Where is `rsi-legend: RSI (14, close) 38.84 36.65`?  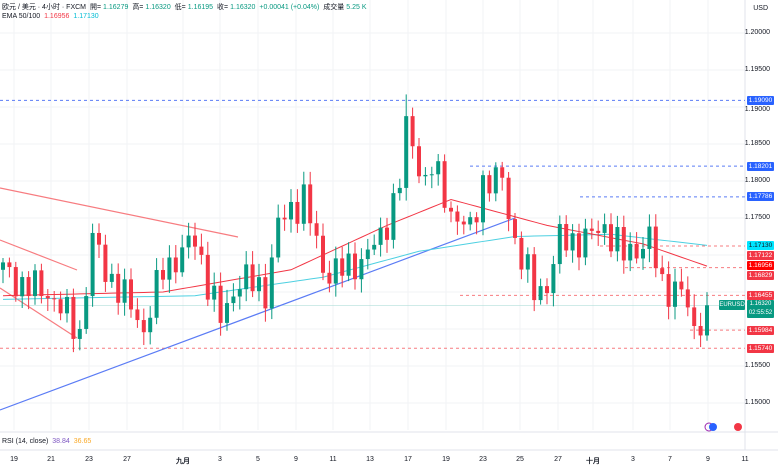
rsi-legend: RSI (14, close) 38.84 36.65 is located at coordinates (47, 441).